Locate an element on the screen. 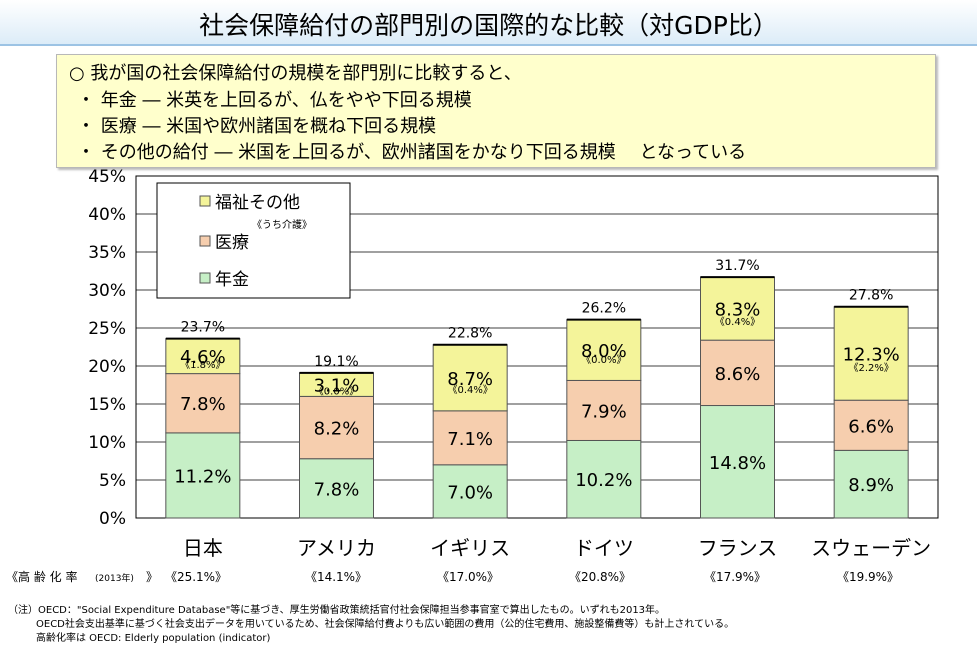 Image resolution: width=977 pixels, height=648 pixels. bar-value-label: 8.3% is located at coordinates (738, 310).